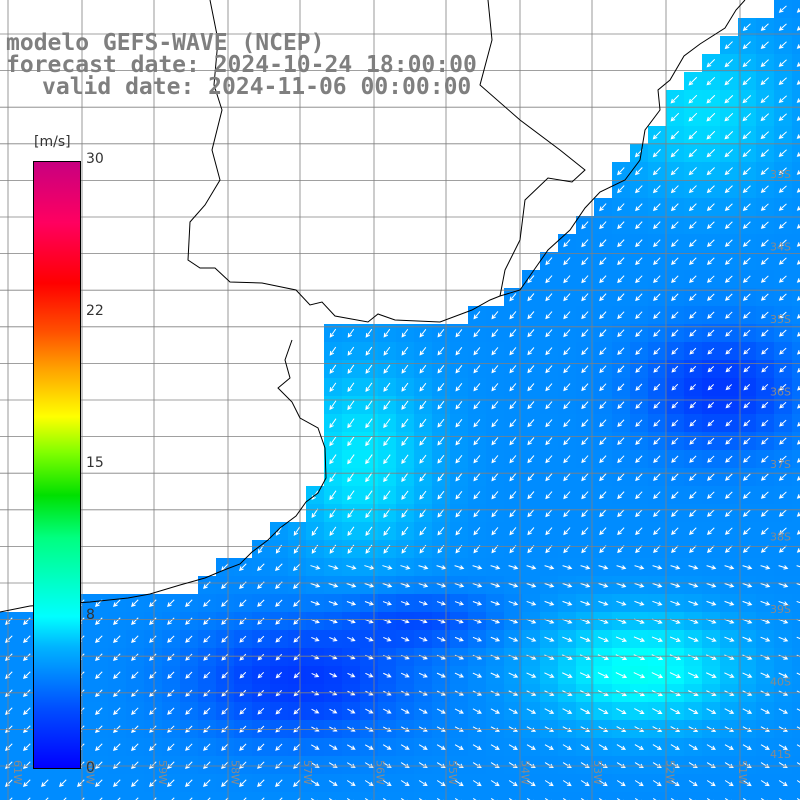 The image size is (800, 800). Describe the element at coordinates (380, 772) in the screenshot. I see `longitude-labels: 61W 60W 59W 58W 57W 56W 55W 54W 53W 52W 51W` at that location.